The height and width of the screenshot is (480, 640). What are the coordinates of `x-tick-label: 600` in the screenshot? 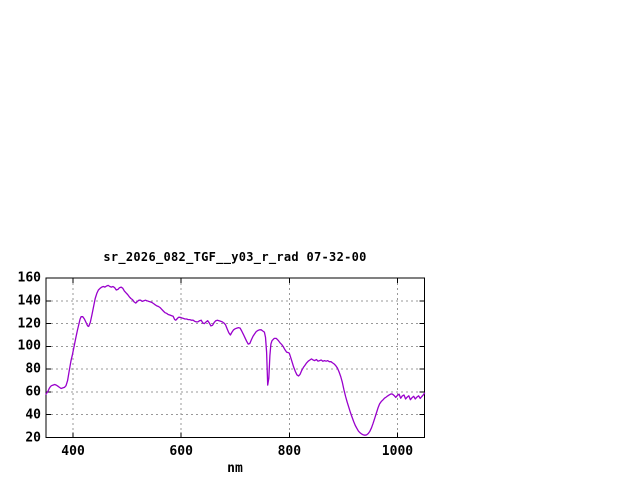 It's located at (181, 451).